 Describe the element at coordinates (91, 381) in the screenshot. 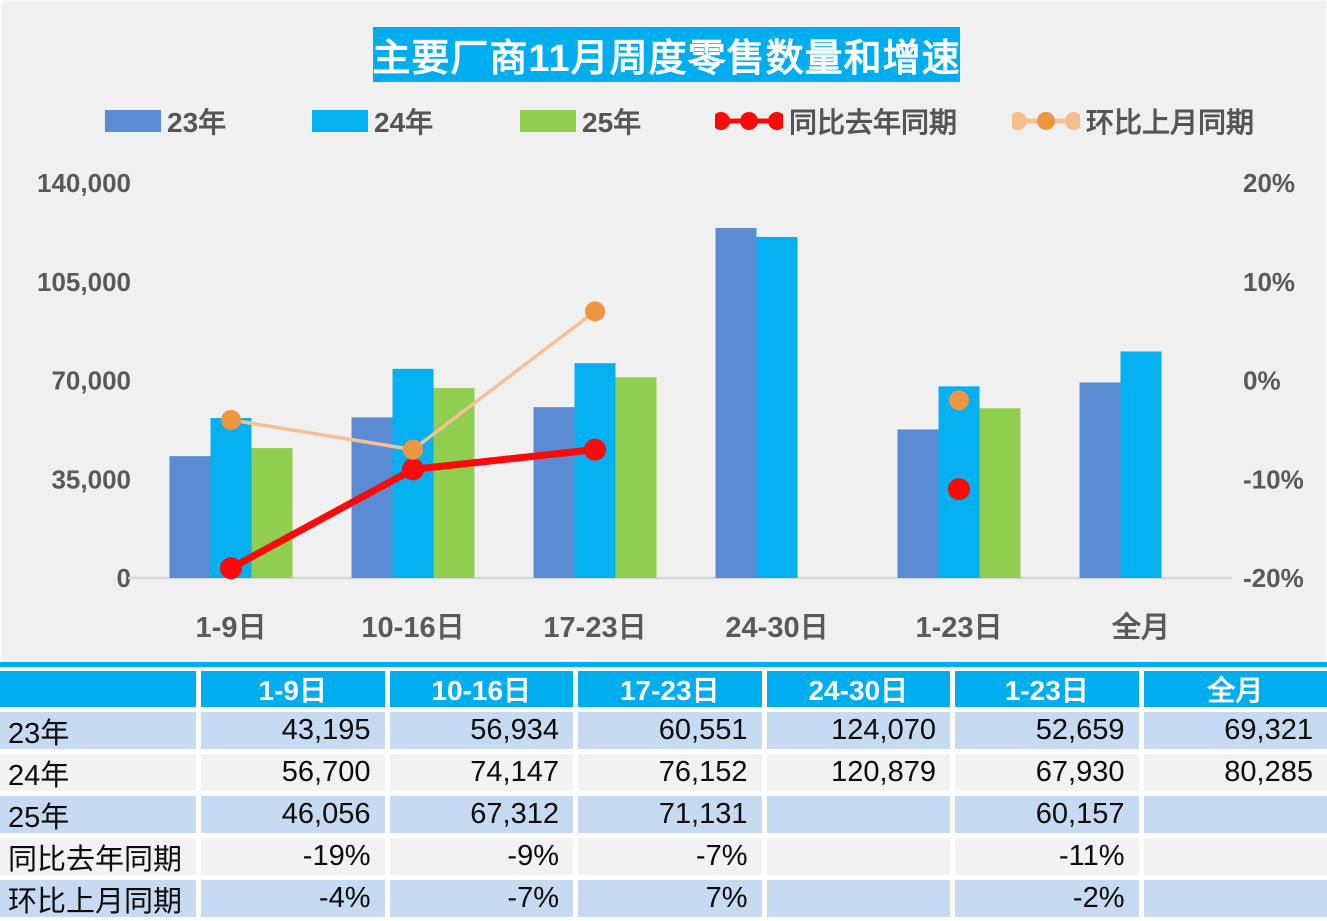

I see `left-axis-tick-label: 70,000` at that location.